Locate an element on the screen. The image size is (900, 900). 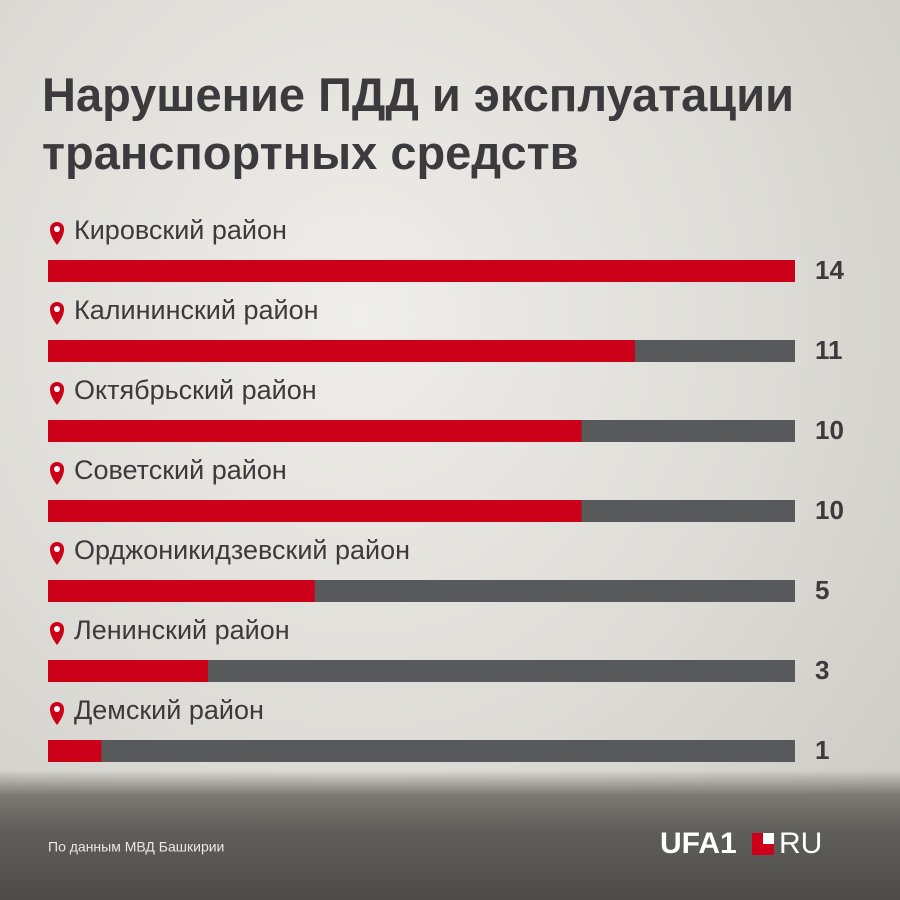
category-label: Советский район is located at coordinates (180, 470).